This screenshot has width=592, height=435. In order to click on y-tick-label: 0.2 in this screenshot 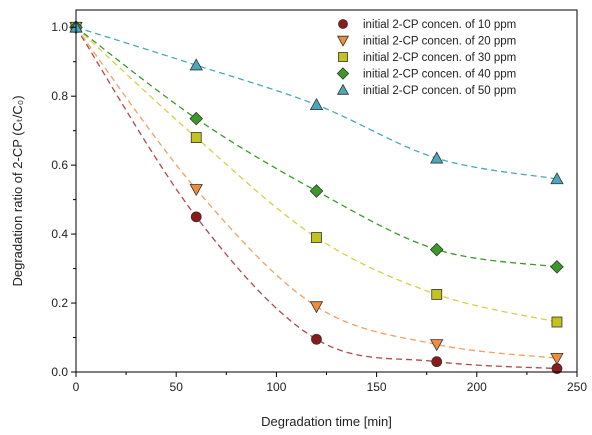, I will do `click(59, 303)`.